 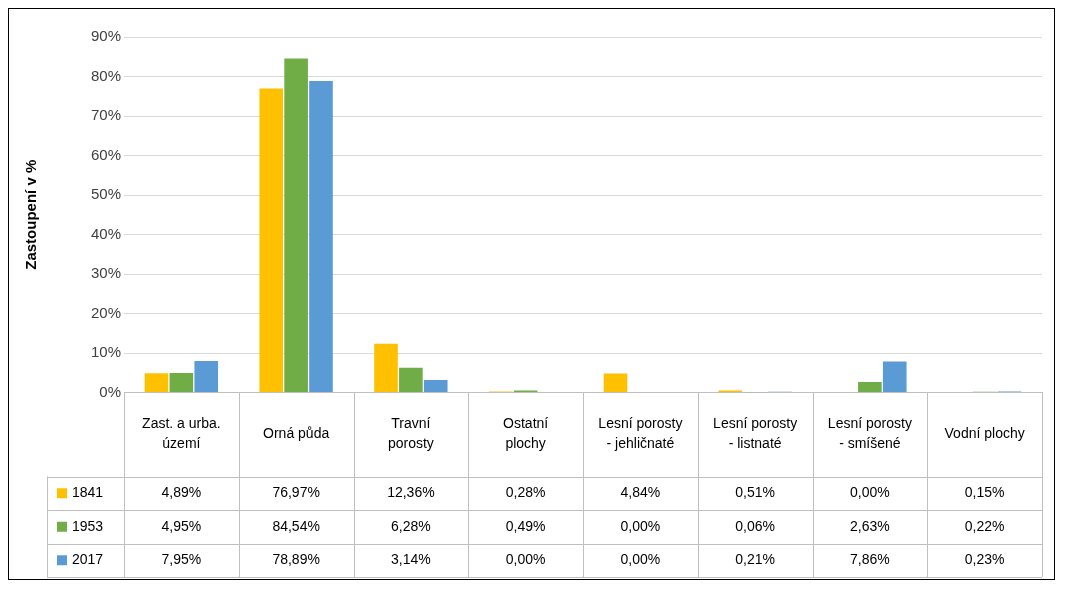 What do you see at coordinates (296, 433) in the screenshot?
I see `x-tick-label: Orná půda` at bounding box center [296, 433].